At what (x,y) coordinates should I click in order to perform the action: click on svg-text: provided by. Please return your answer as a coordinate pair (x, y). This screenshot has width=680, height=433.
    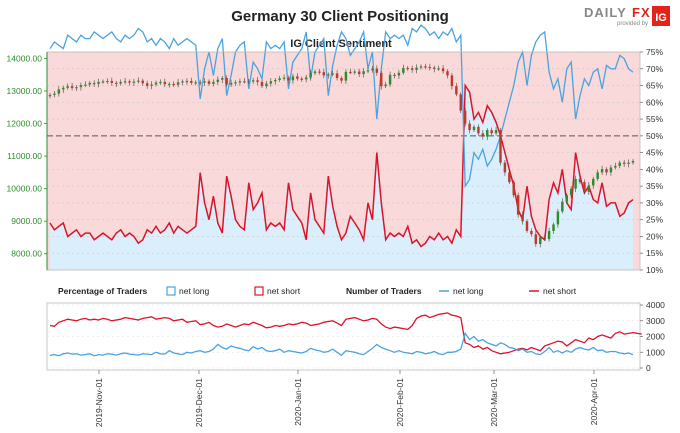
    Looking at the image, I should click on (632, 24).